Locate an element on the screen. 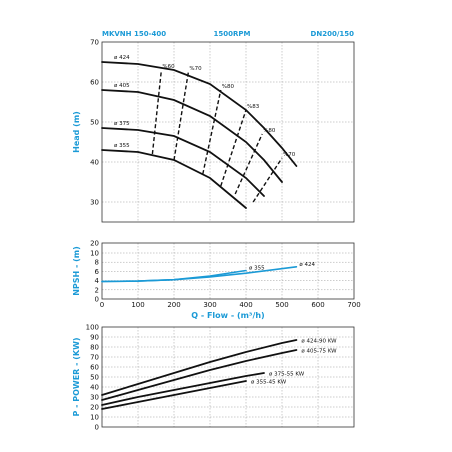  power-y-axis-label: P - POWER - (KW) is located at coordinates (76, 376).